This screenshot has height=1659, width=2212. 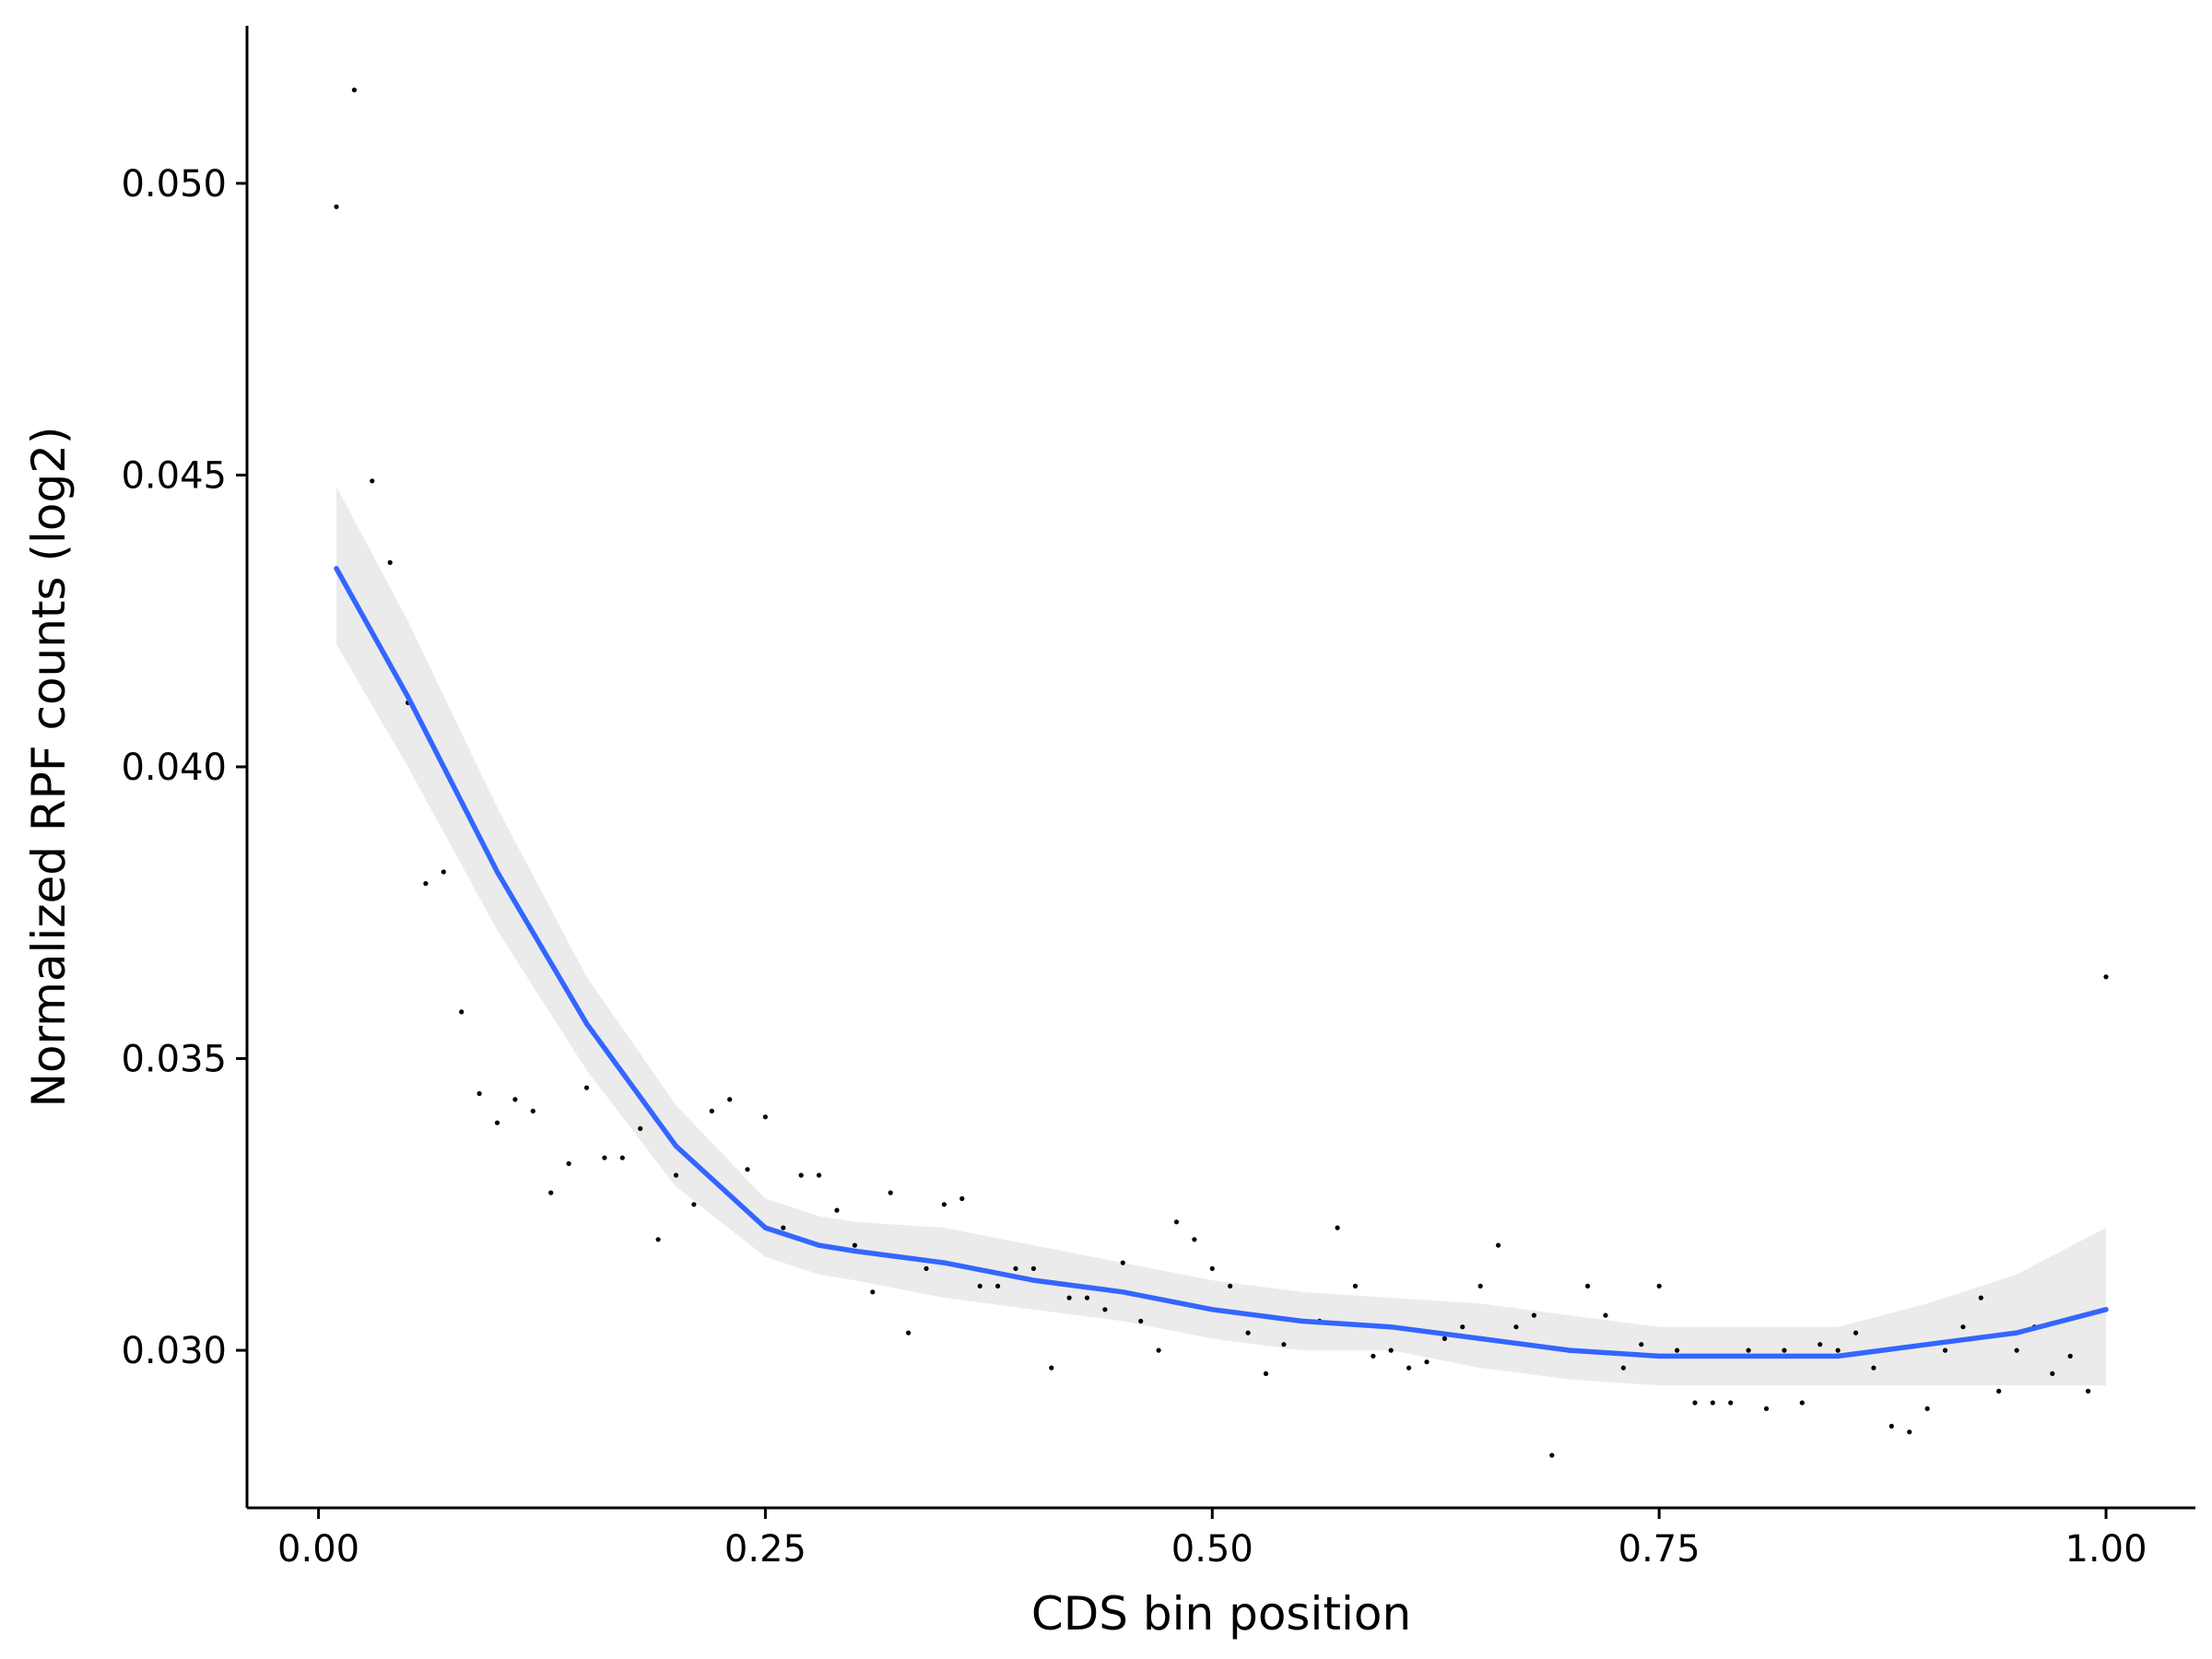 I want to click on x-tick-label: 0.25, so click(x=765, y=1549).